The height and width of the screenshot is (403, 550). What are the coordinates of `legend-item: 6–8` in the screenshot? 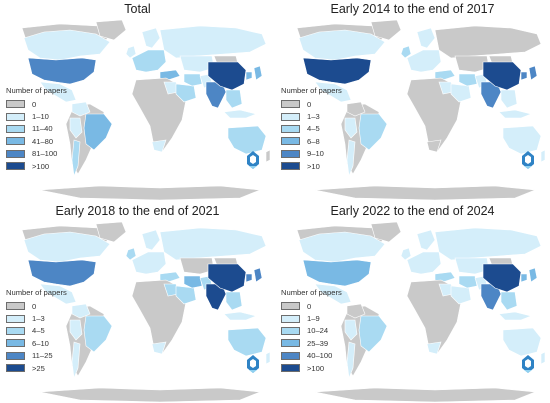 It's located at (311, 141).